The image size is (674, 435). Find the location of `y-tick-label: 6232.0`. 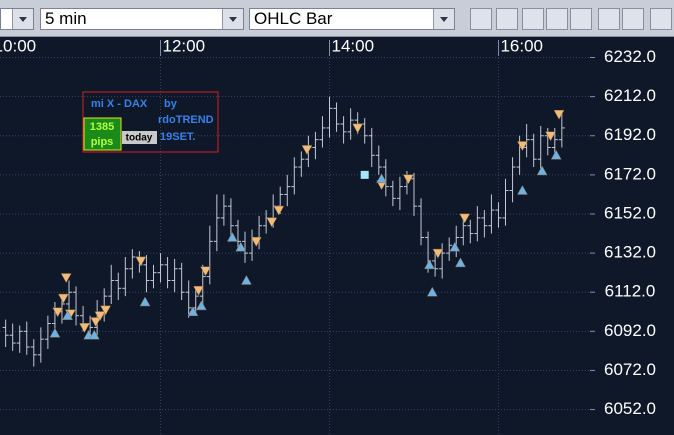

y-tick-label: 6232.0 is located at coordinates (630, 56).